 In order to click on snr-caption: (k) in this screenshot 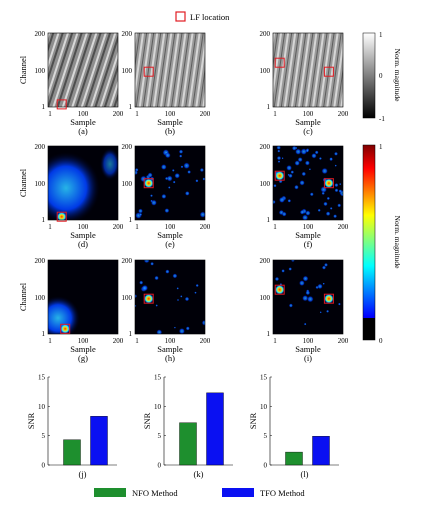, I will do `click(199, 474)`.